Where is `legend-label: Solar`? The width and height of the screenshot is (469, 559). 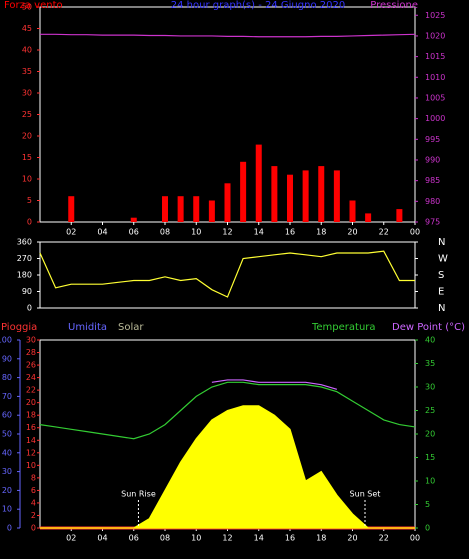 legend-label: Solar is located at coordinates (131, 327).